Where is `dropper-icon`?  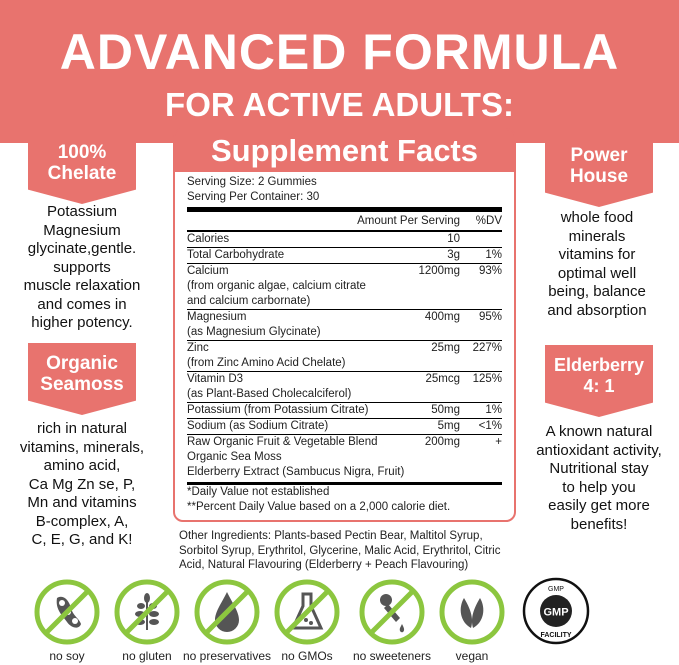
dropper-icon is located at coordinates (392, 612).